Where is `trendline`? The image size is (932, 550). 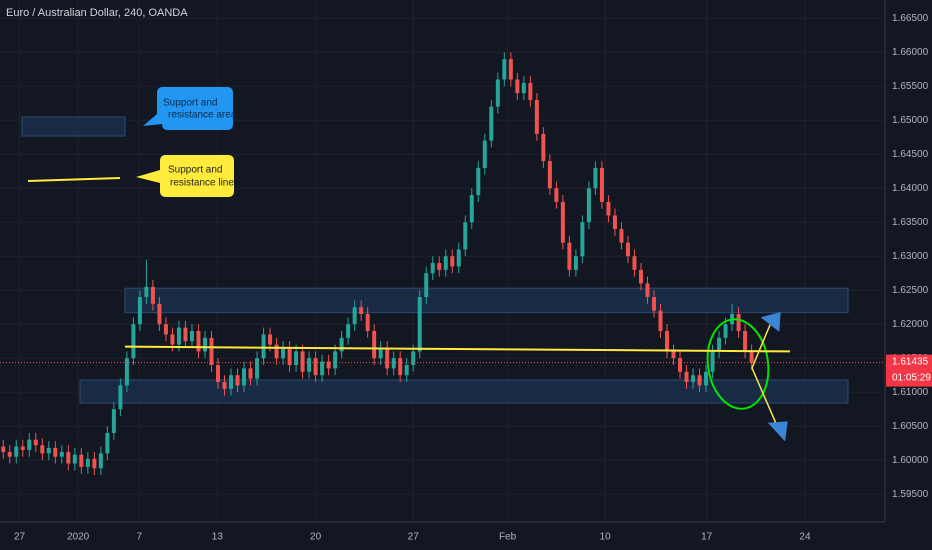
trendline is located at coordinates (457, 349).